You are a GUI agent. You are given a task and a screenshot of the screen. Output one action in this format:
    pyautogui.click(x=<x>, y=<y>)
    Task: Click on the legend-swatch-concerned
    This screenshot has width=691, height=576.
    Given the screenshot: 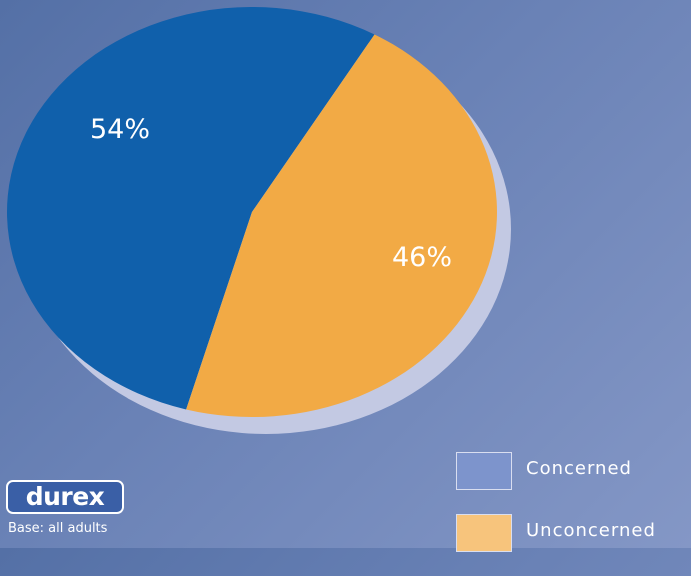 What is the action you would take?
    pyautogui.click(x=484, y=471)
    